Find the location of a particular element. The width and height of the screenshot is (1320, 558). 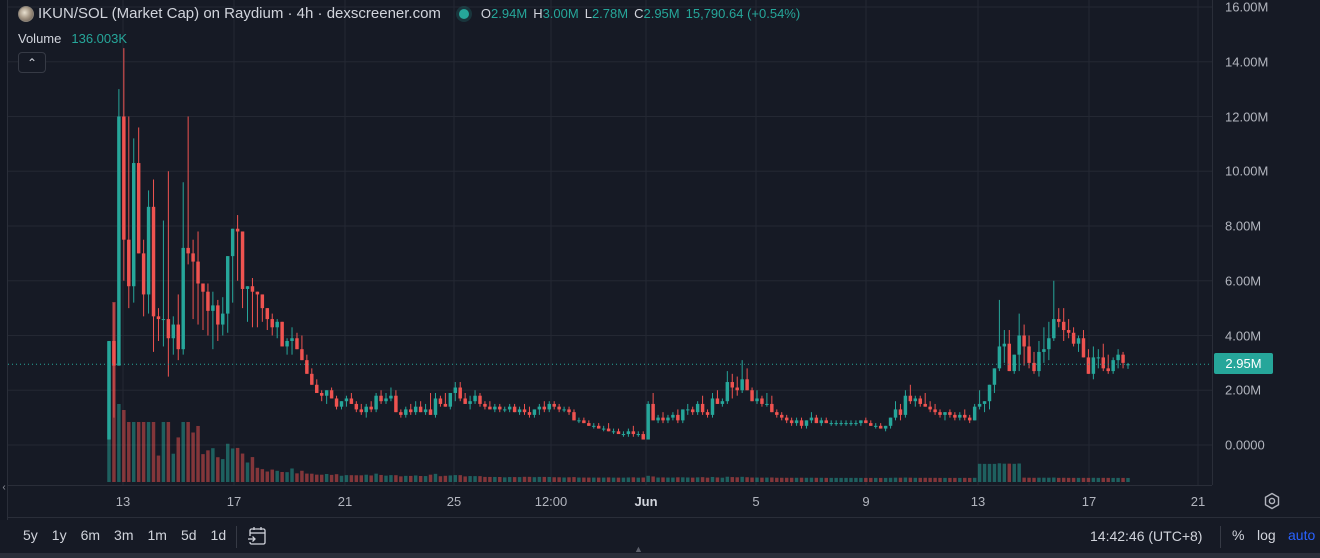

time-tick: Jun is located at coordinates (646, 501).